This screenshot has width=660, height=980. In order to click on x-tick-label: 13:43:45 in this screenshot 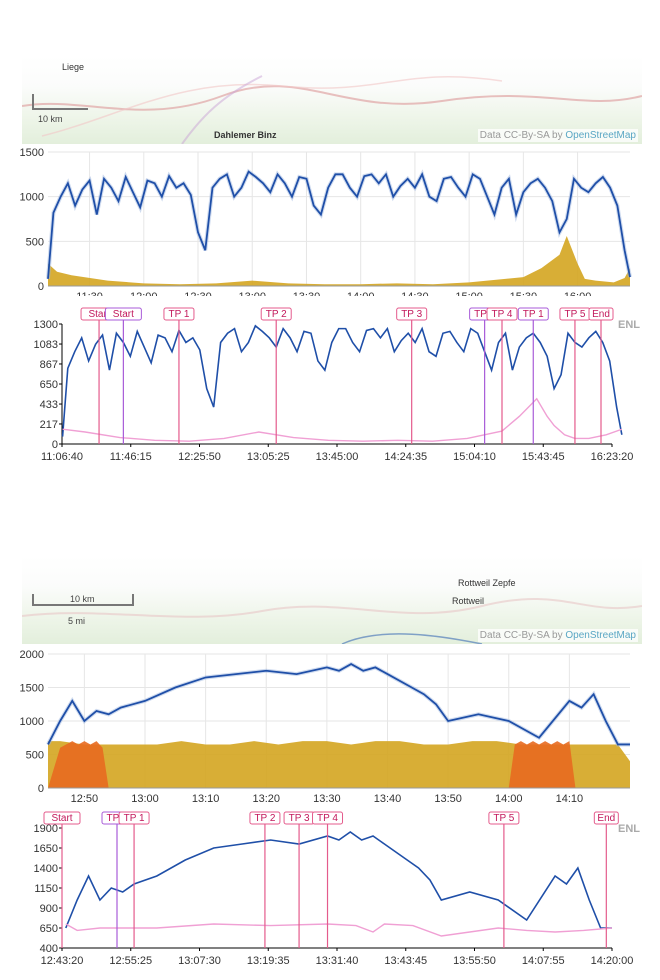, I will do `click(405, 961)`.